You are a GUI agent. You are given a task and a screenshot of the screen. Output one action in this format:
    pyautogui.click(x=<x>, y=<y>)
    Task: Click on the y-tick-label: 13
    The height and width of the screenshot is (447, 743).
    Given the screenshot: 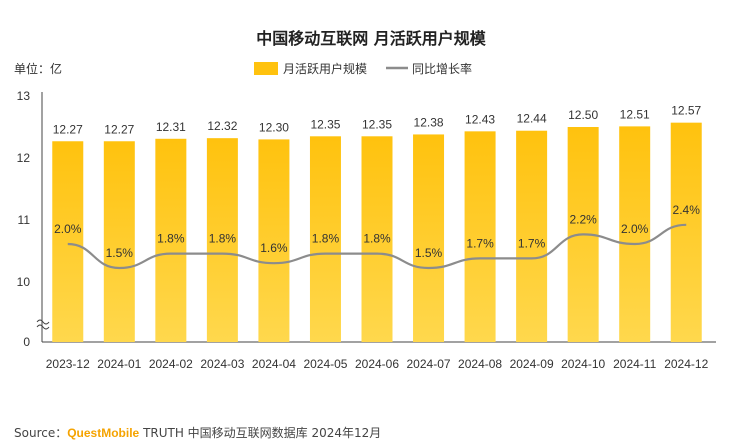 What is the action you would take?
    pyautogui.click(x=24, y=96)
    